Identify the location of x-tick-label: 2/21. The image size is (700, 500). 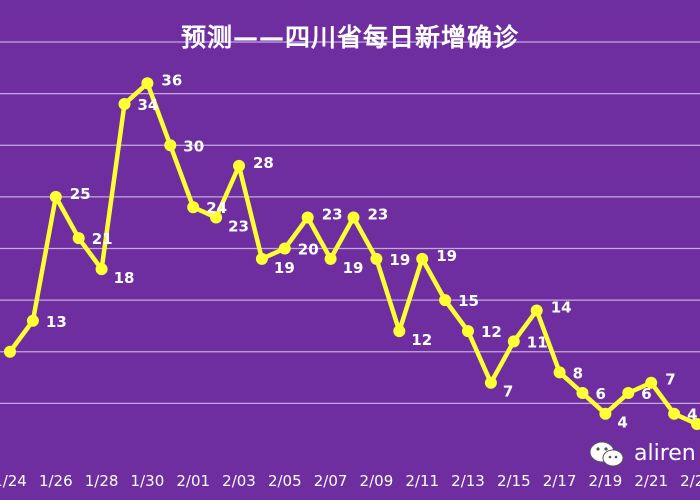
(651, 481).